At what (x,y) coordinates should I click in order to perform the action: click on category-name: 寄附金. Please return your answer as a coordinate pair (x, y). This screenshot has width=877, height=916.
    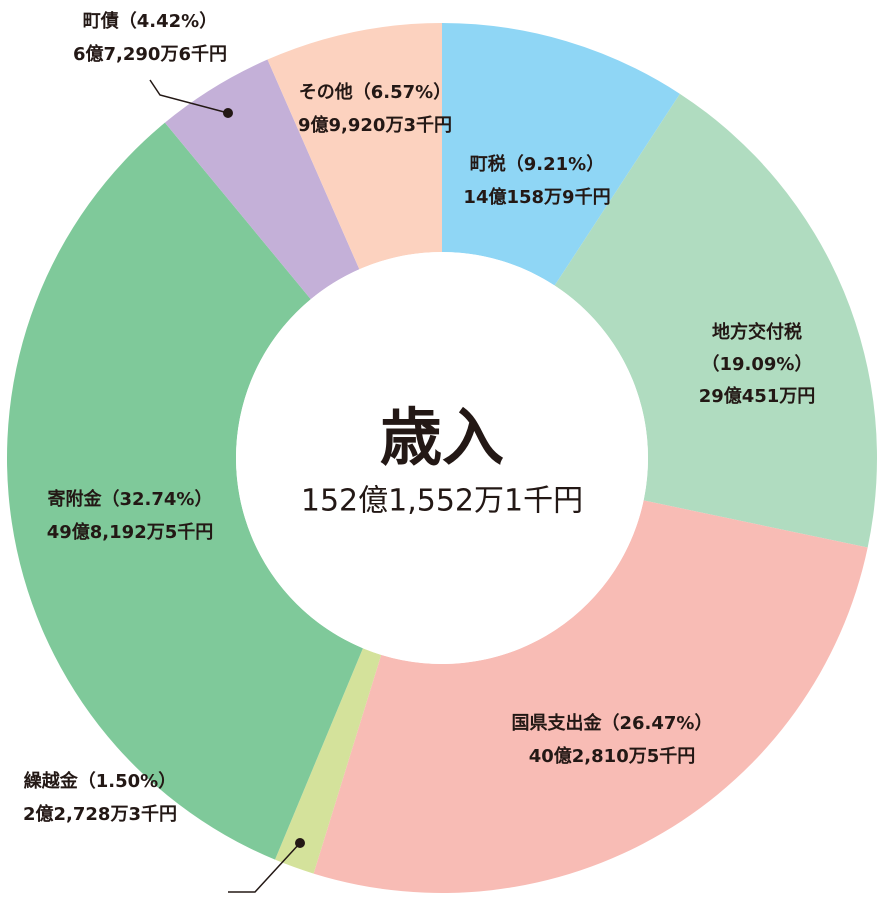
    Looking at the image, I should click on (75, 499).